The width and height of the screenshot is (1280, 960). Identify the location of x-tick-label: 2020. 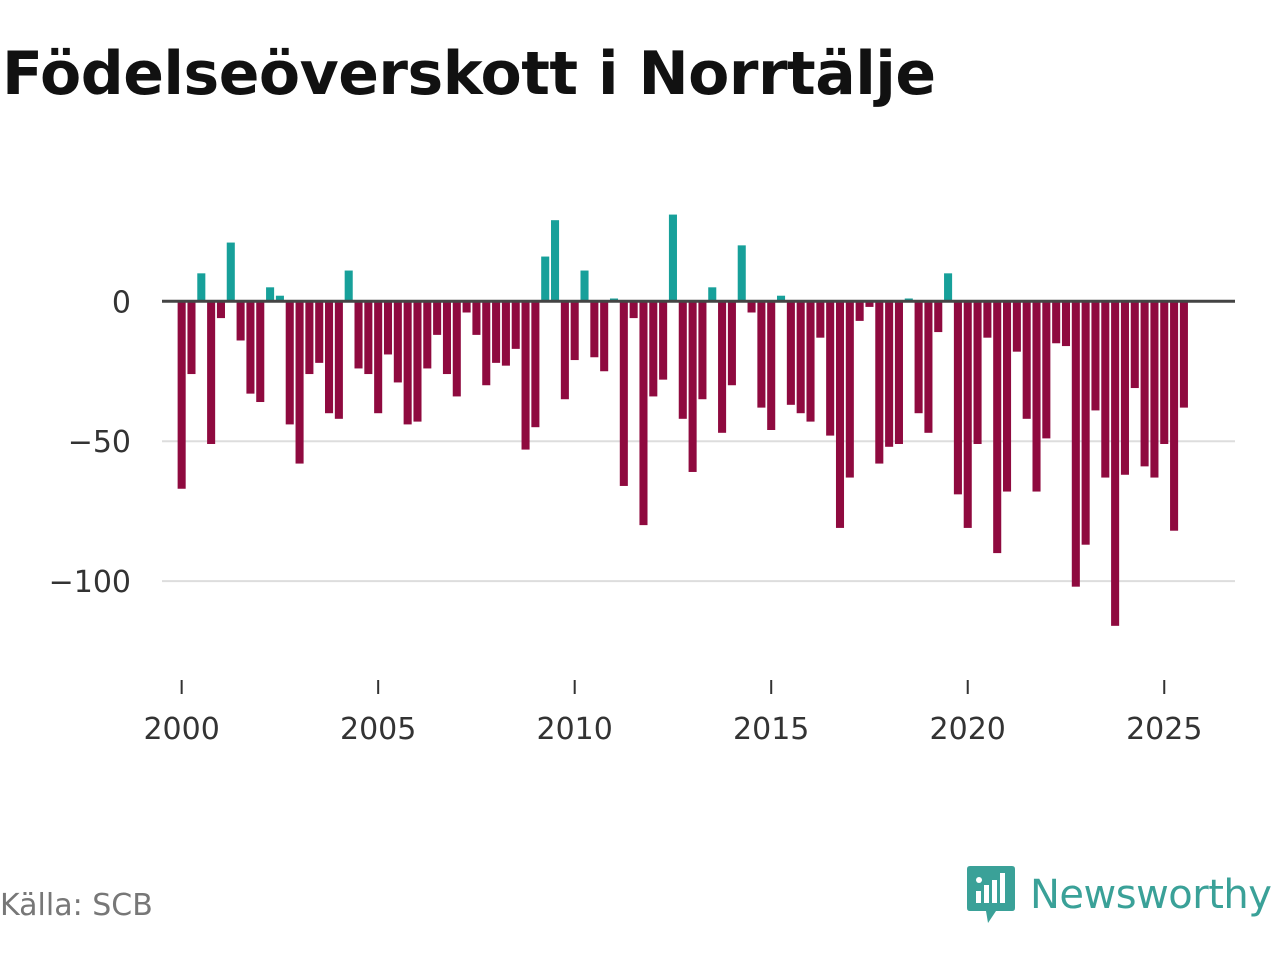
(968, 729).